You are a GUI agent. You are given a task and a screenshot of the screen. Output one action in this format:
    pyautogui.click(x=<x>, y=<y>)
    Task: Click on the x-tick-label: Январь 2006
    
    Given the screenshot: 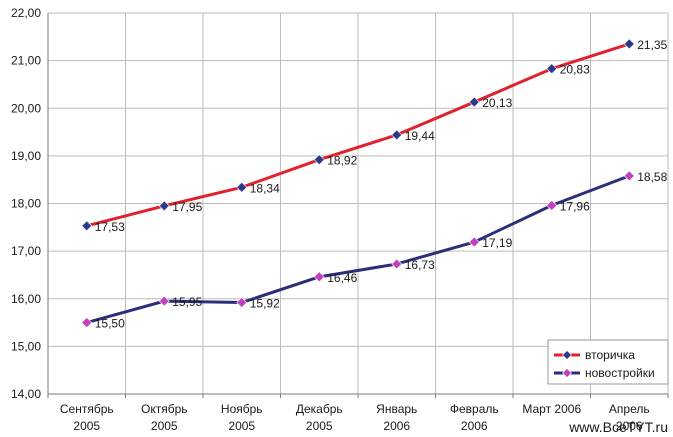 What is the action you would take?
    pyautogui.click(x=396, y=417)
    